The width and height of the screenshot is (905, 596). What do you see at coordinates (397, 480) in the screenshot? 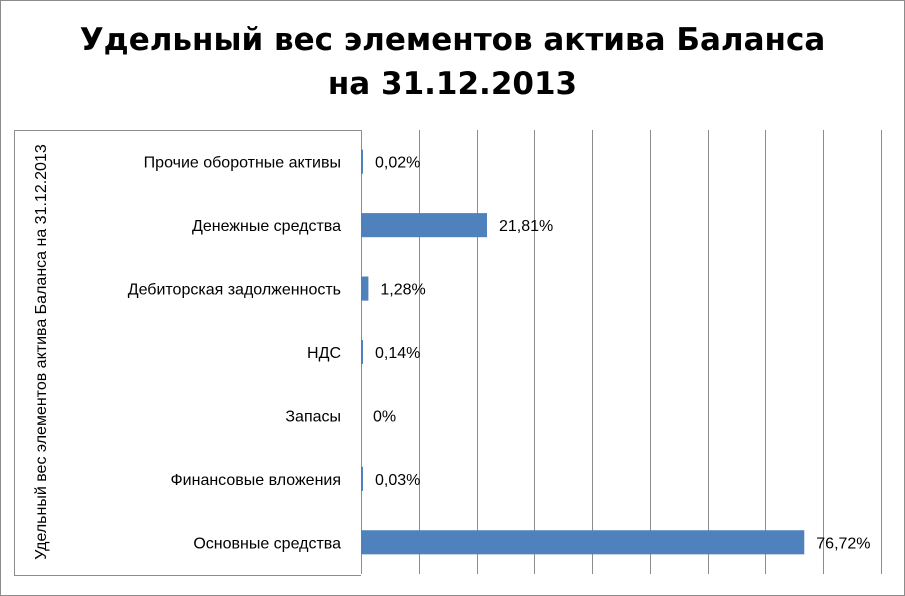
I see `data-label-5: 0,03%` at bounding box center [397, 480].